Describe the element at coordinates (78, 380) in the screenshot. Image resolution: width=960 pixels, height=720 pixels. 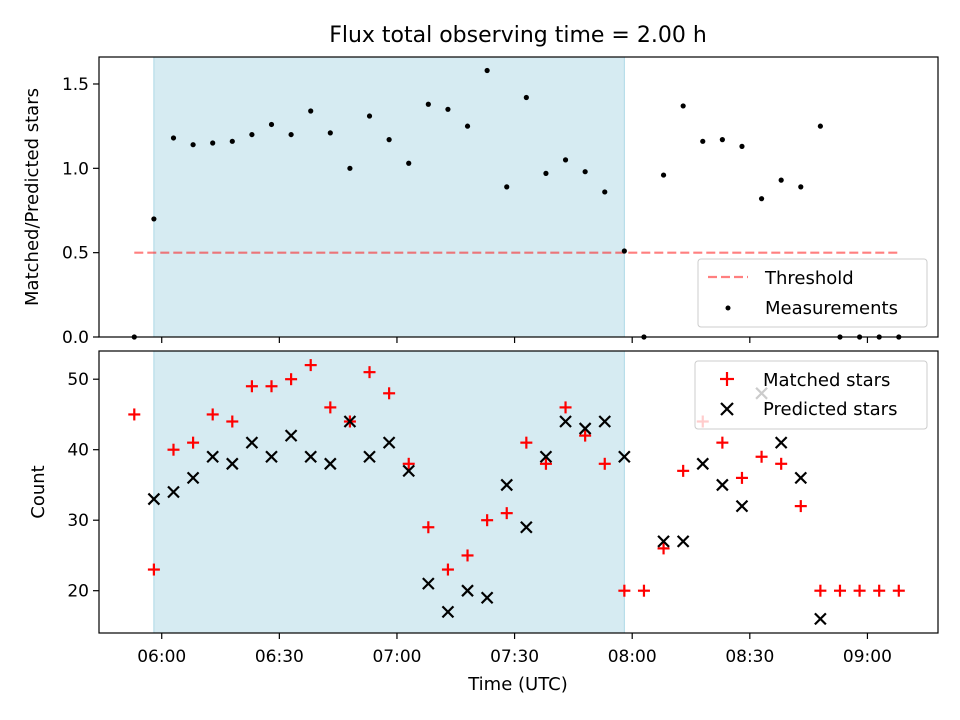
I see `bottom-y-tick-label: 50` at that location.